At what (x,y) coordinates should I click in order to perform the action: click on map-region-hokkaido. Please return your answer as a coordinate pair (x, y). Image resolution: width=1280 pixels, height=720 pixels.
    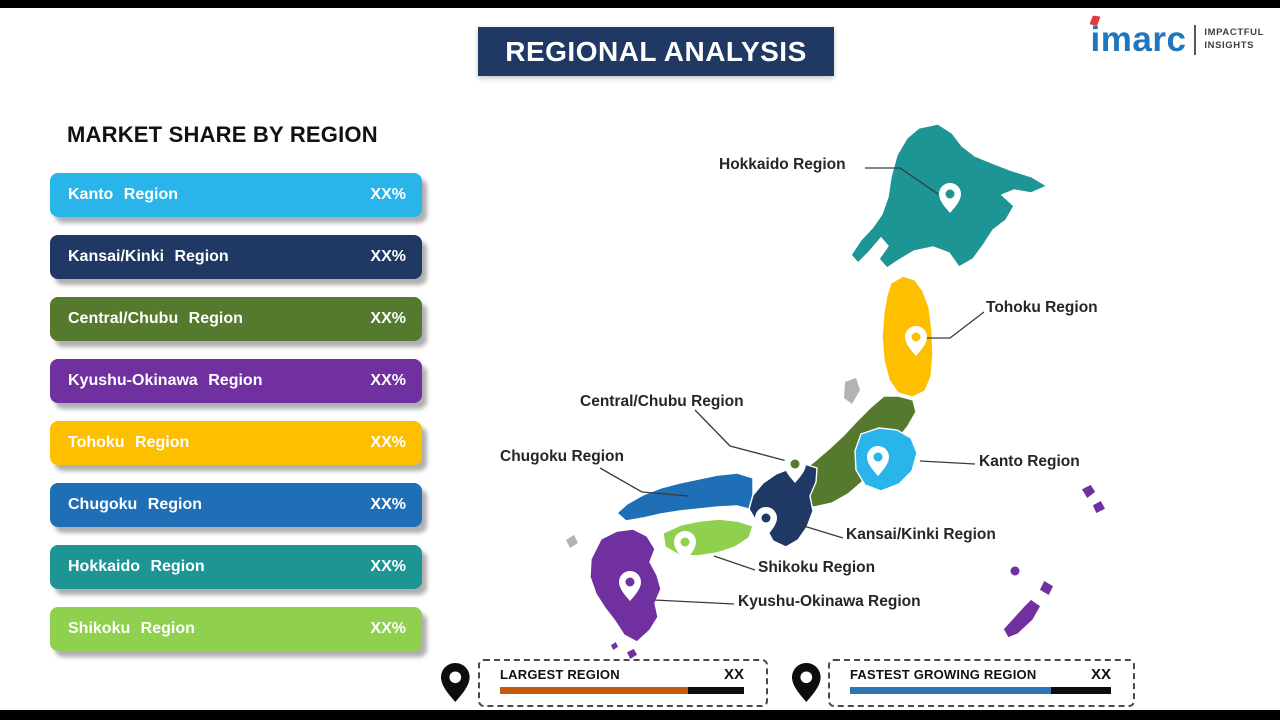
    Looking at the image, I should click on (949, 196).